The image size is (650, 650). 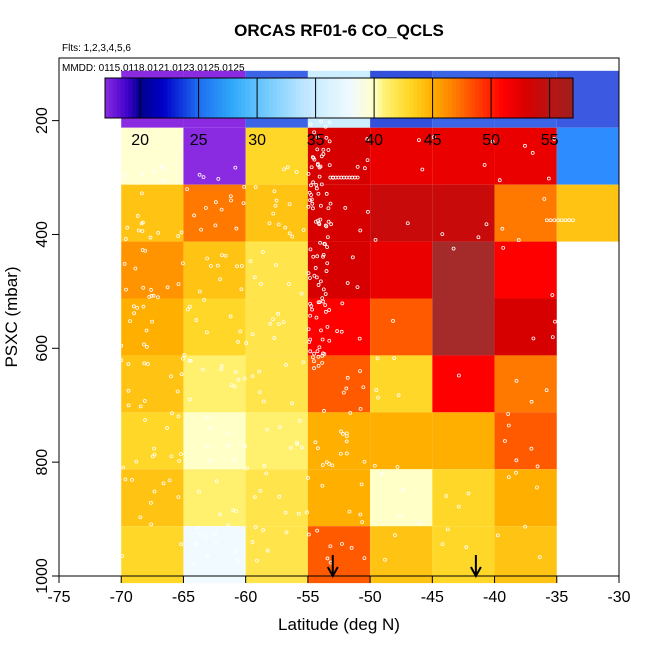 I want to click on chart-title: ORCAS RF01-6 CO_QCLS, so click(x=339, y=30).